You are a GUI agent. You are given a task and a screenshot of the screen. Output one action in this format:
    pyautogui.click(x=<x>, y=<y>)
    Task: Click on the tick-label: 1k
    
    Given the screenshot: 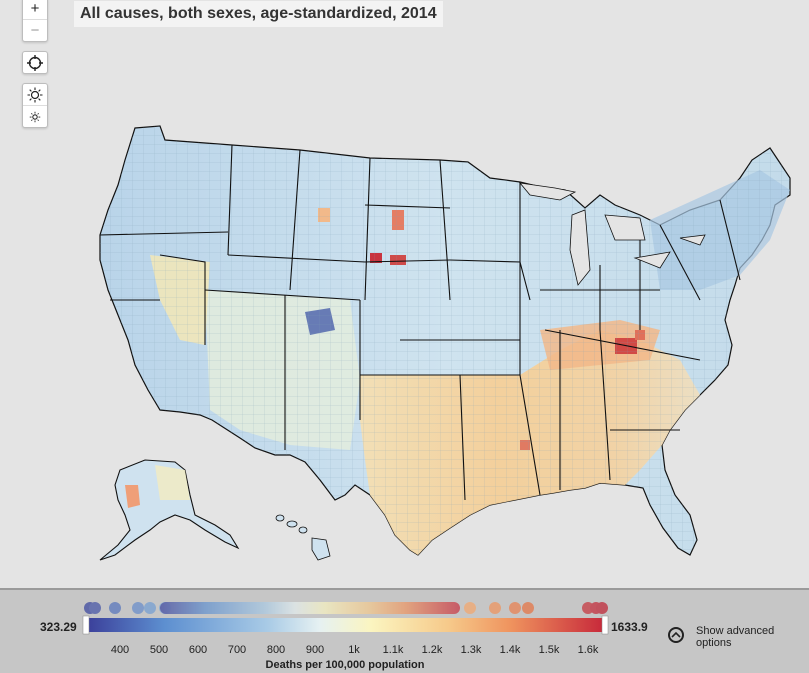 What is the action you would take?
    pyautogui.click(x=354, y=650)
    